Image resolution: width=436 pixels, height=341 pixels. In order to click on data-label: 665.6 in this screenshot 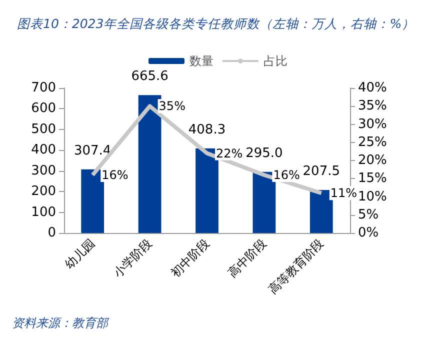, I will do `click(149, 76)`.